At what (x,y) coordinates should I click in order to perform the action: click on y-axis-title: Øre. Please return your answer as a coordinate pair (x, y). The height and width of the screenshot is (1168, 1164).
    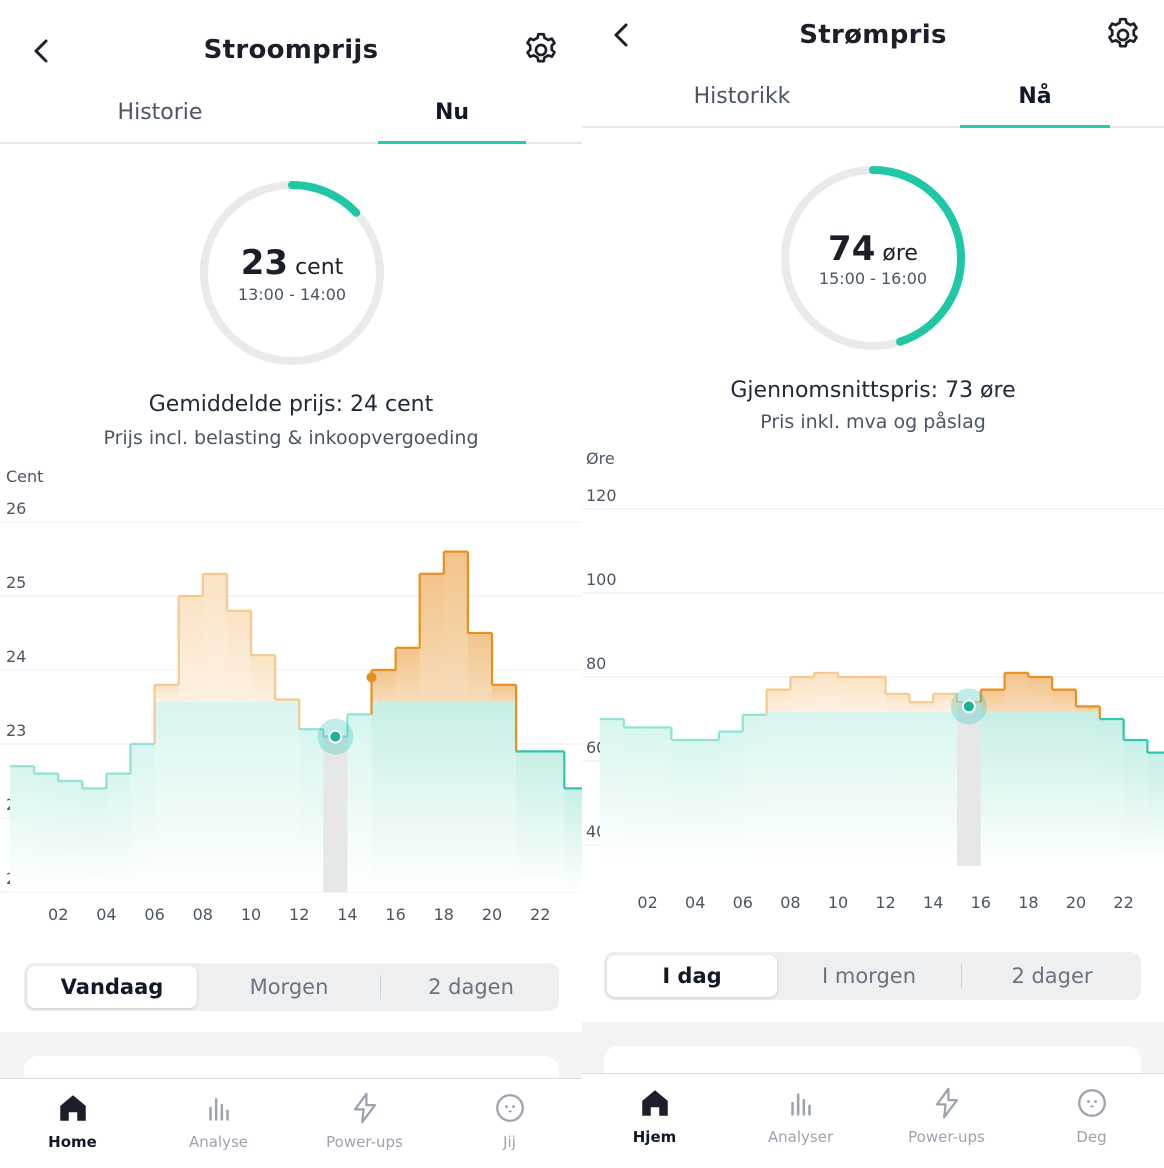
    Looking at the image, I should click on (600, 458).